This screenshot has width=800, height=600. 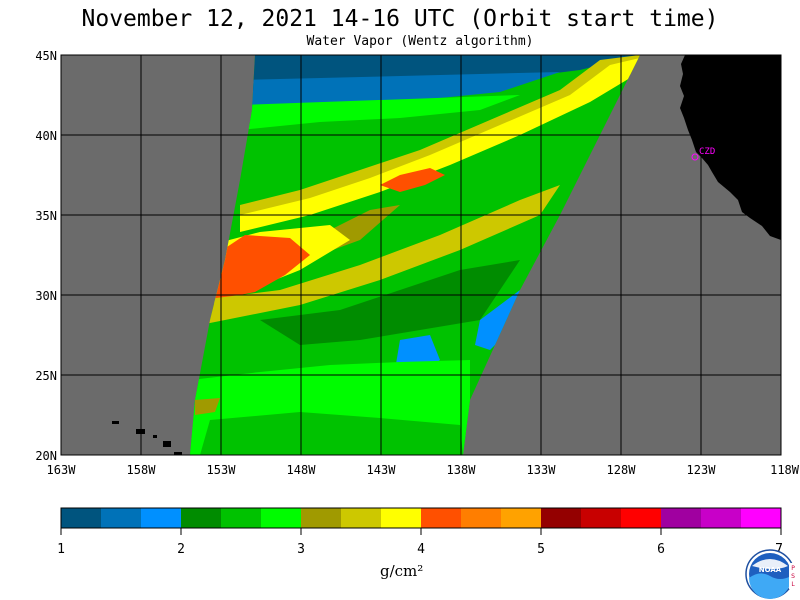 I want to click on lon-label: 118W, so click(x=785, y=470).